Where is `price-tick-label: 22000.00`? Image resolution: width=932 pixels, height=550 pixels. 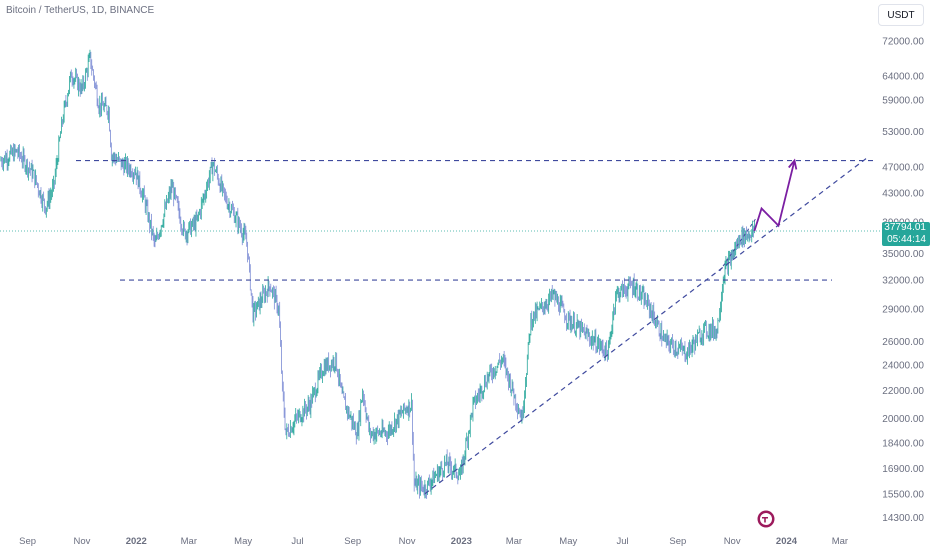 price-tick-label: 22000.00 is located at coordinates (903, 391).